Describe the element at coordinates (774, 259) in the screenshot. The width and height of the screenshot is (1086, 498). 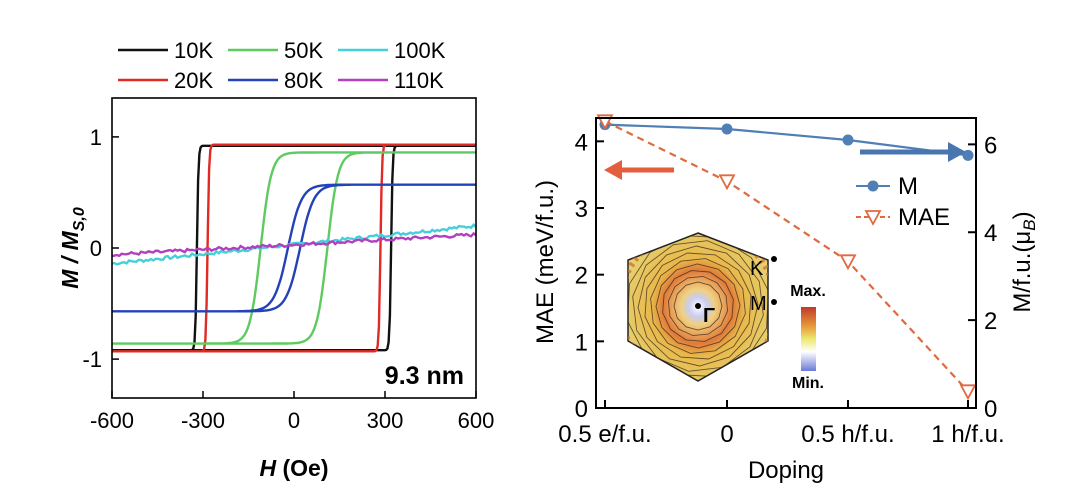
I see `k-point-marker` at that location.